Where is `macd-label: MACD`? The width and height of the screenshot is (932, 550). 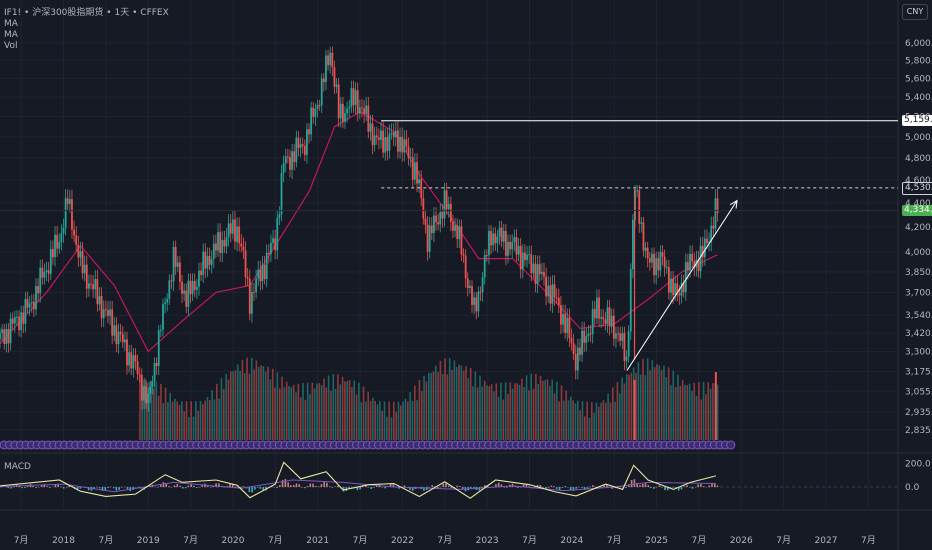
macd-label: MACD is located at coordinates (17, 467).